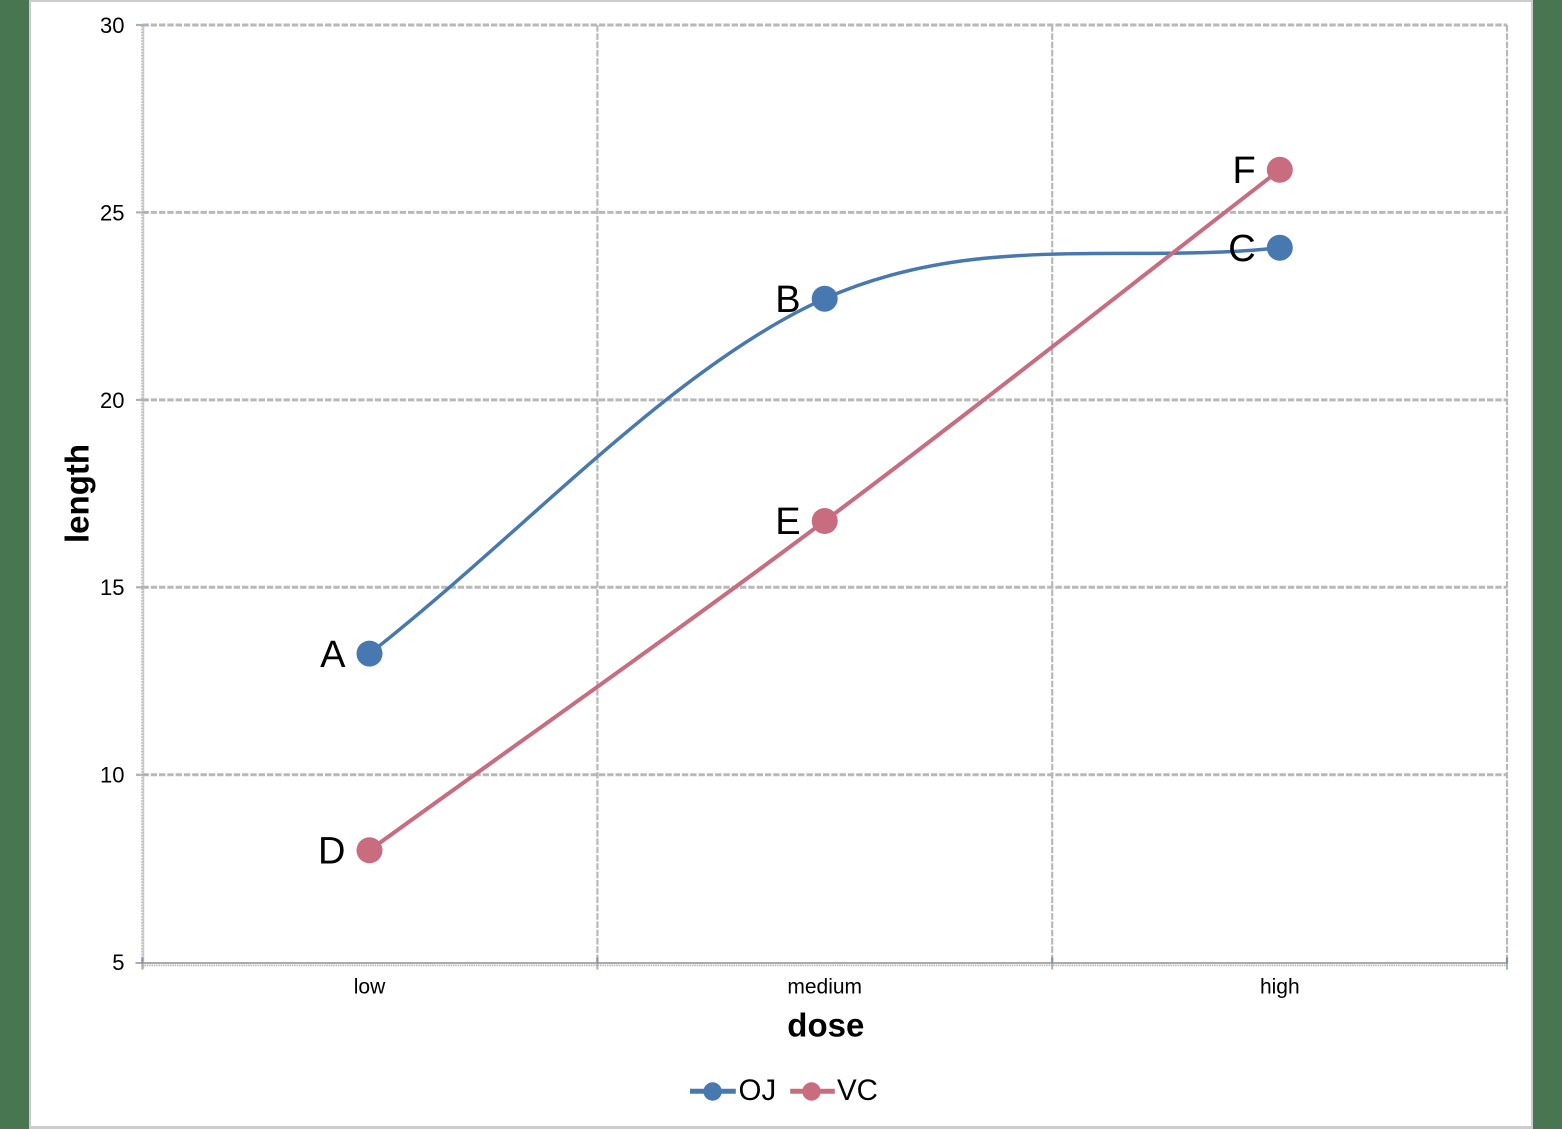 The image size is (1562, 1129). What do you see at coordinates (112, 400) in the screenshot?
I see `svg-text: 20` at bounding box center [112, 400].